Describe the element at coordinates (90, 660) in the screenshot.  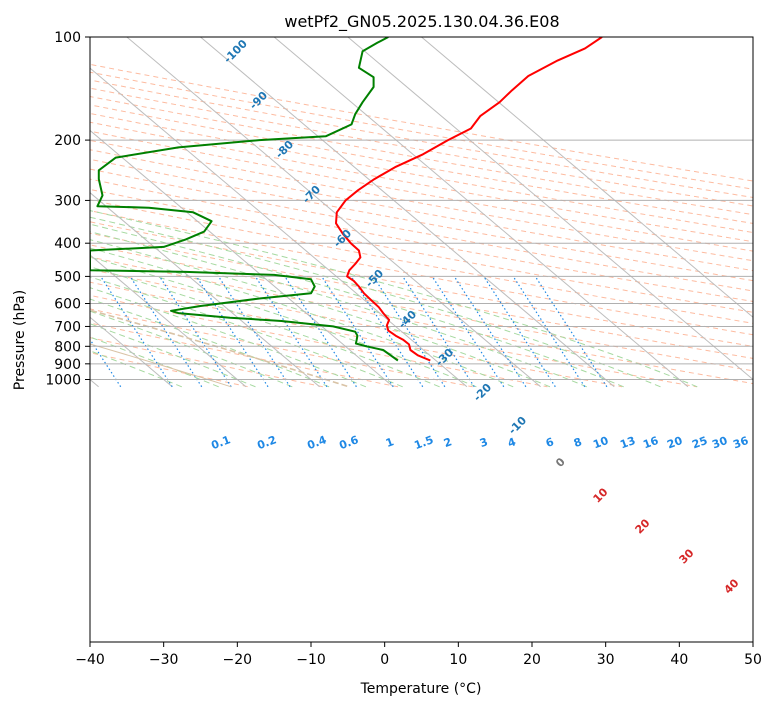
I see `x-tick-label: −40` at that location.